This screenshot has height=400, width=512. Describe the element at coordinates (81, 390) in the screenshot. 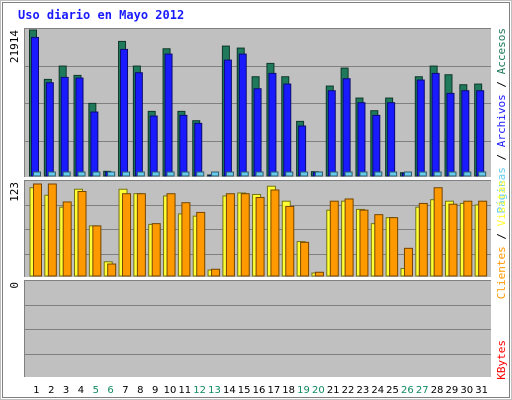

I see `day-label-4: 4` at that location.